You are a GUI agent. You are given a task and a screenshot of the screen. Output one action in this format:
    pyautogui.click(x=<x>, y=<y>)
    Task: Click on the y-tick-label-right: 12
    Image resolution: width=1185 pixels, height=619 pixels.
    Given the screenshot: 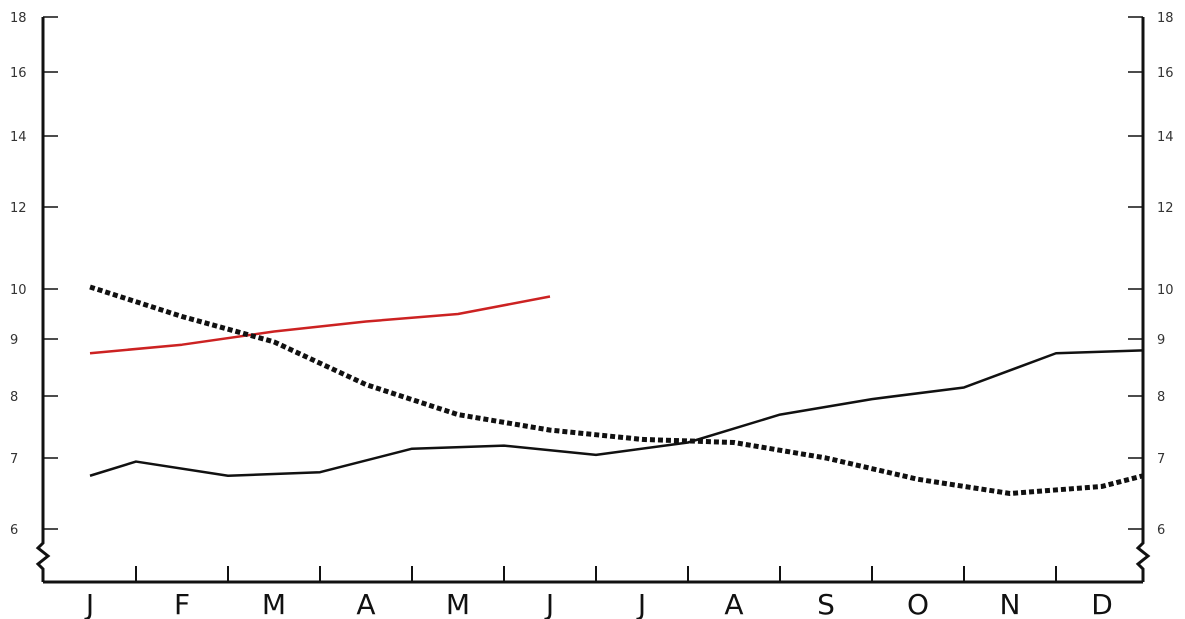 What is the action you would take?
    pyautogui.click(x=1165, y=208)
    